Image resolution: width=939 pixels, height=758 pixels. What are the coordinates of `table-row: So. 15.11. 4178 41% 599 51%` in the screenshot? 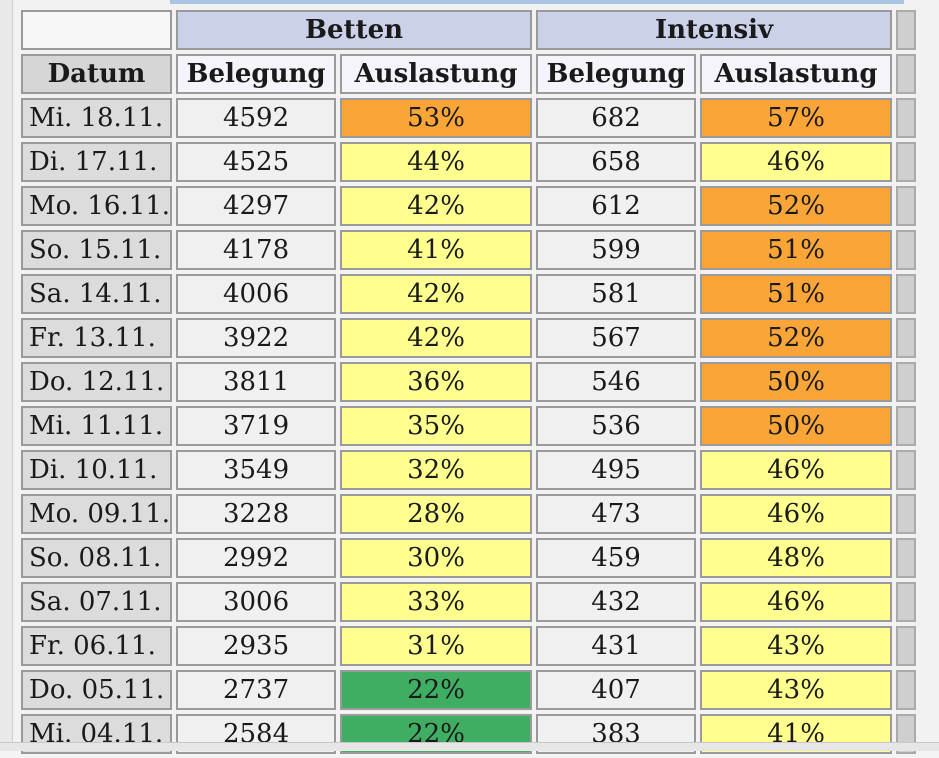 It's located at (469, 250).